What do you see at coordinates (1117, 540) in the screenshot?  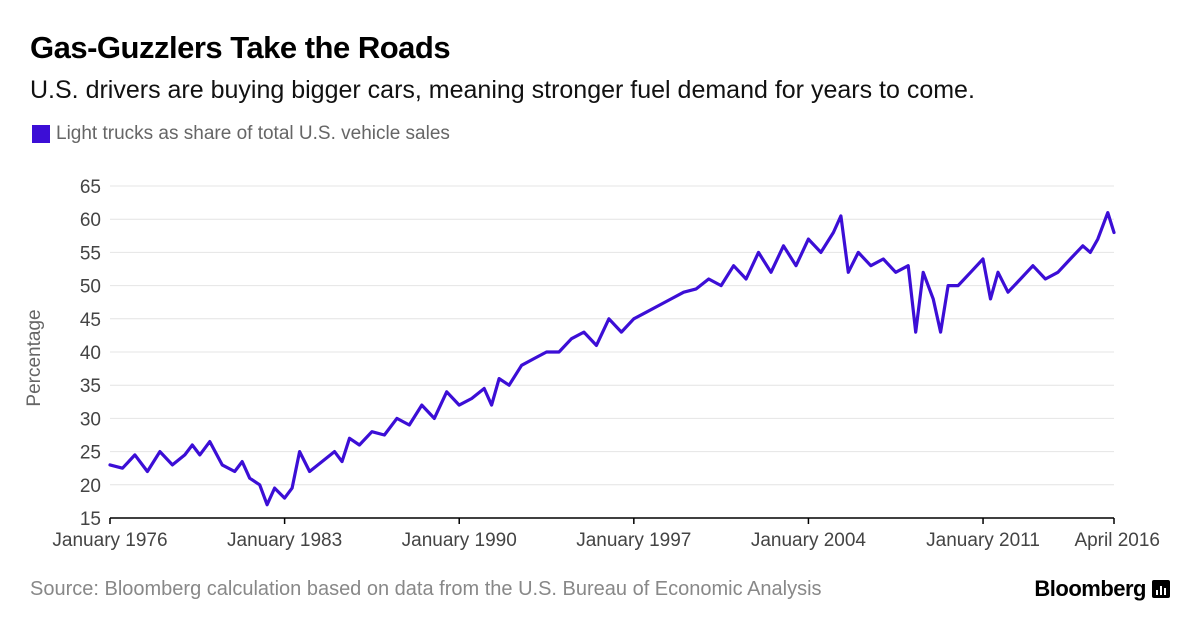 I see `x-tick-label: April 2016` at bounding box center [1117, 540].